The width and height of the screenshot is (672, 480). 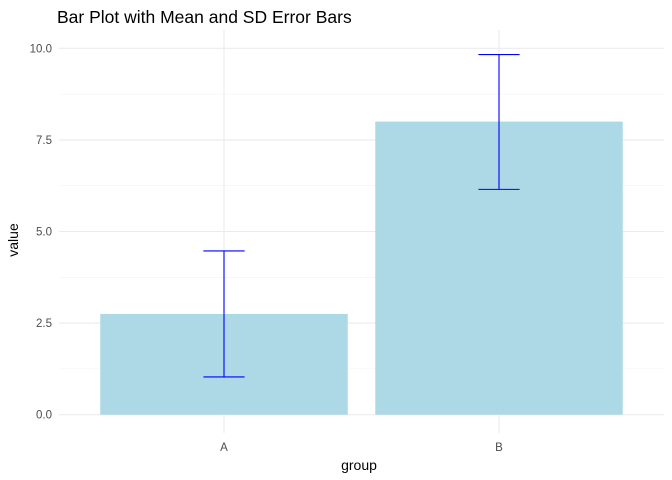 What do you see at coordinates (224, 448) in the screenshot?
I see `x-tick-label: A` at bounding box center [224, 448].